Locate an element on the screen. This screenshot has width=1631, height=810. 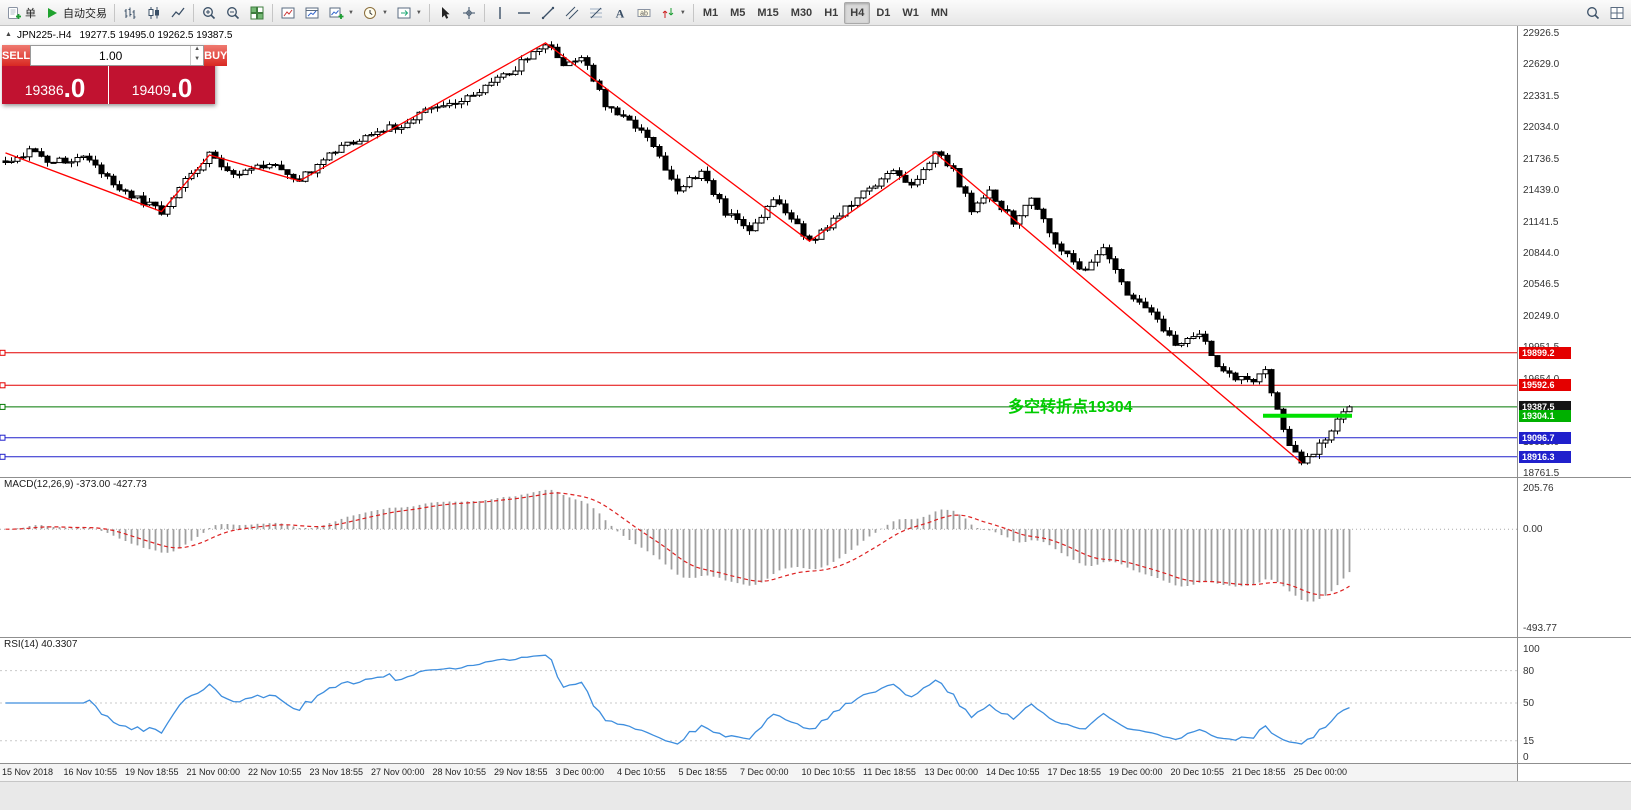
rsi-chart is located at coordinates (758, 700).